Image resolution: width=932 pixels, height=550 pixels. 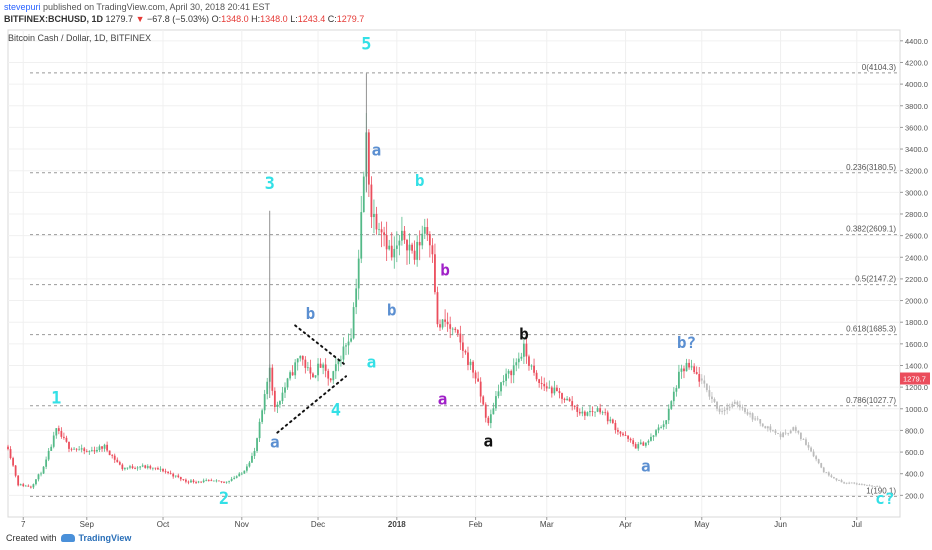 I want to click on wave-label: b?, so click(x=686, y=342).